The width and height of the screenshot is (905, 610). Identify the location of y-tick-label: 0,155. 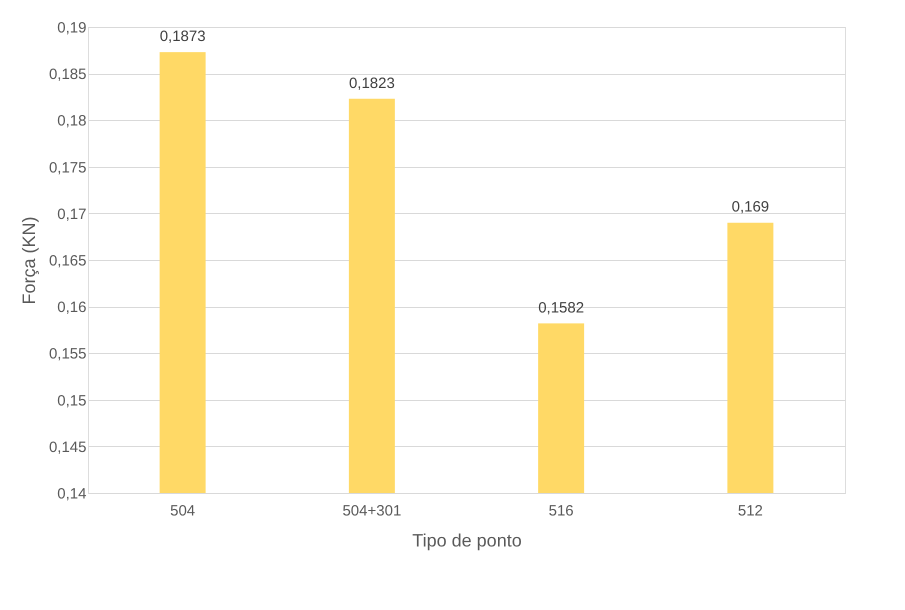
(67, 354).